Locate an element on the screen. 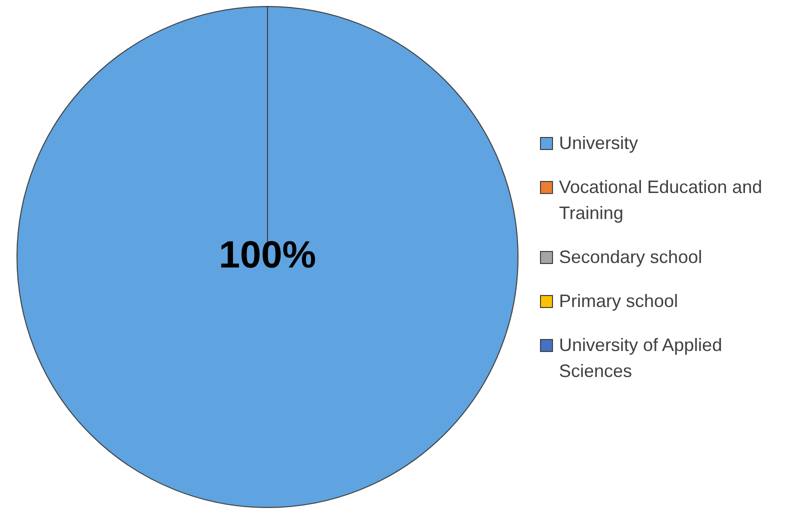  legend-label: University is located at coordinates (598, 143).